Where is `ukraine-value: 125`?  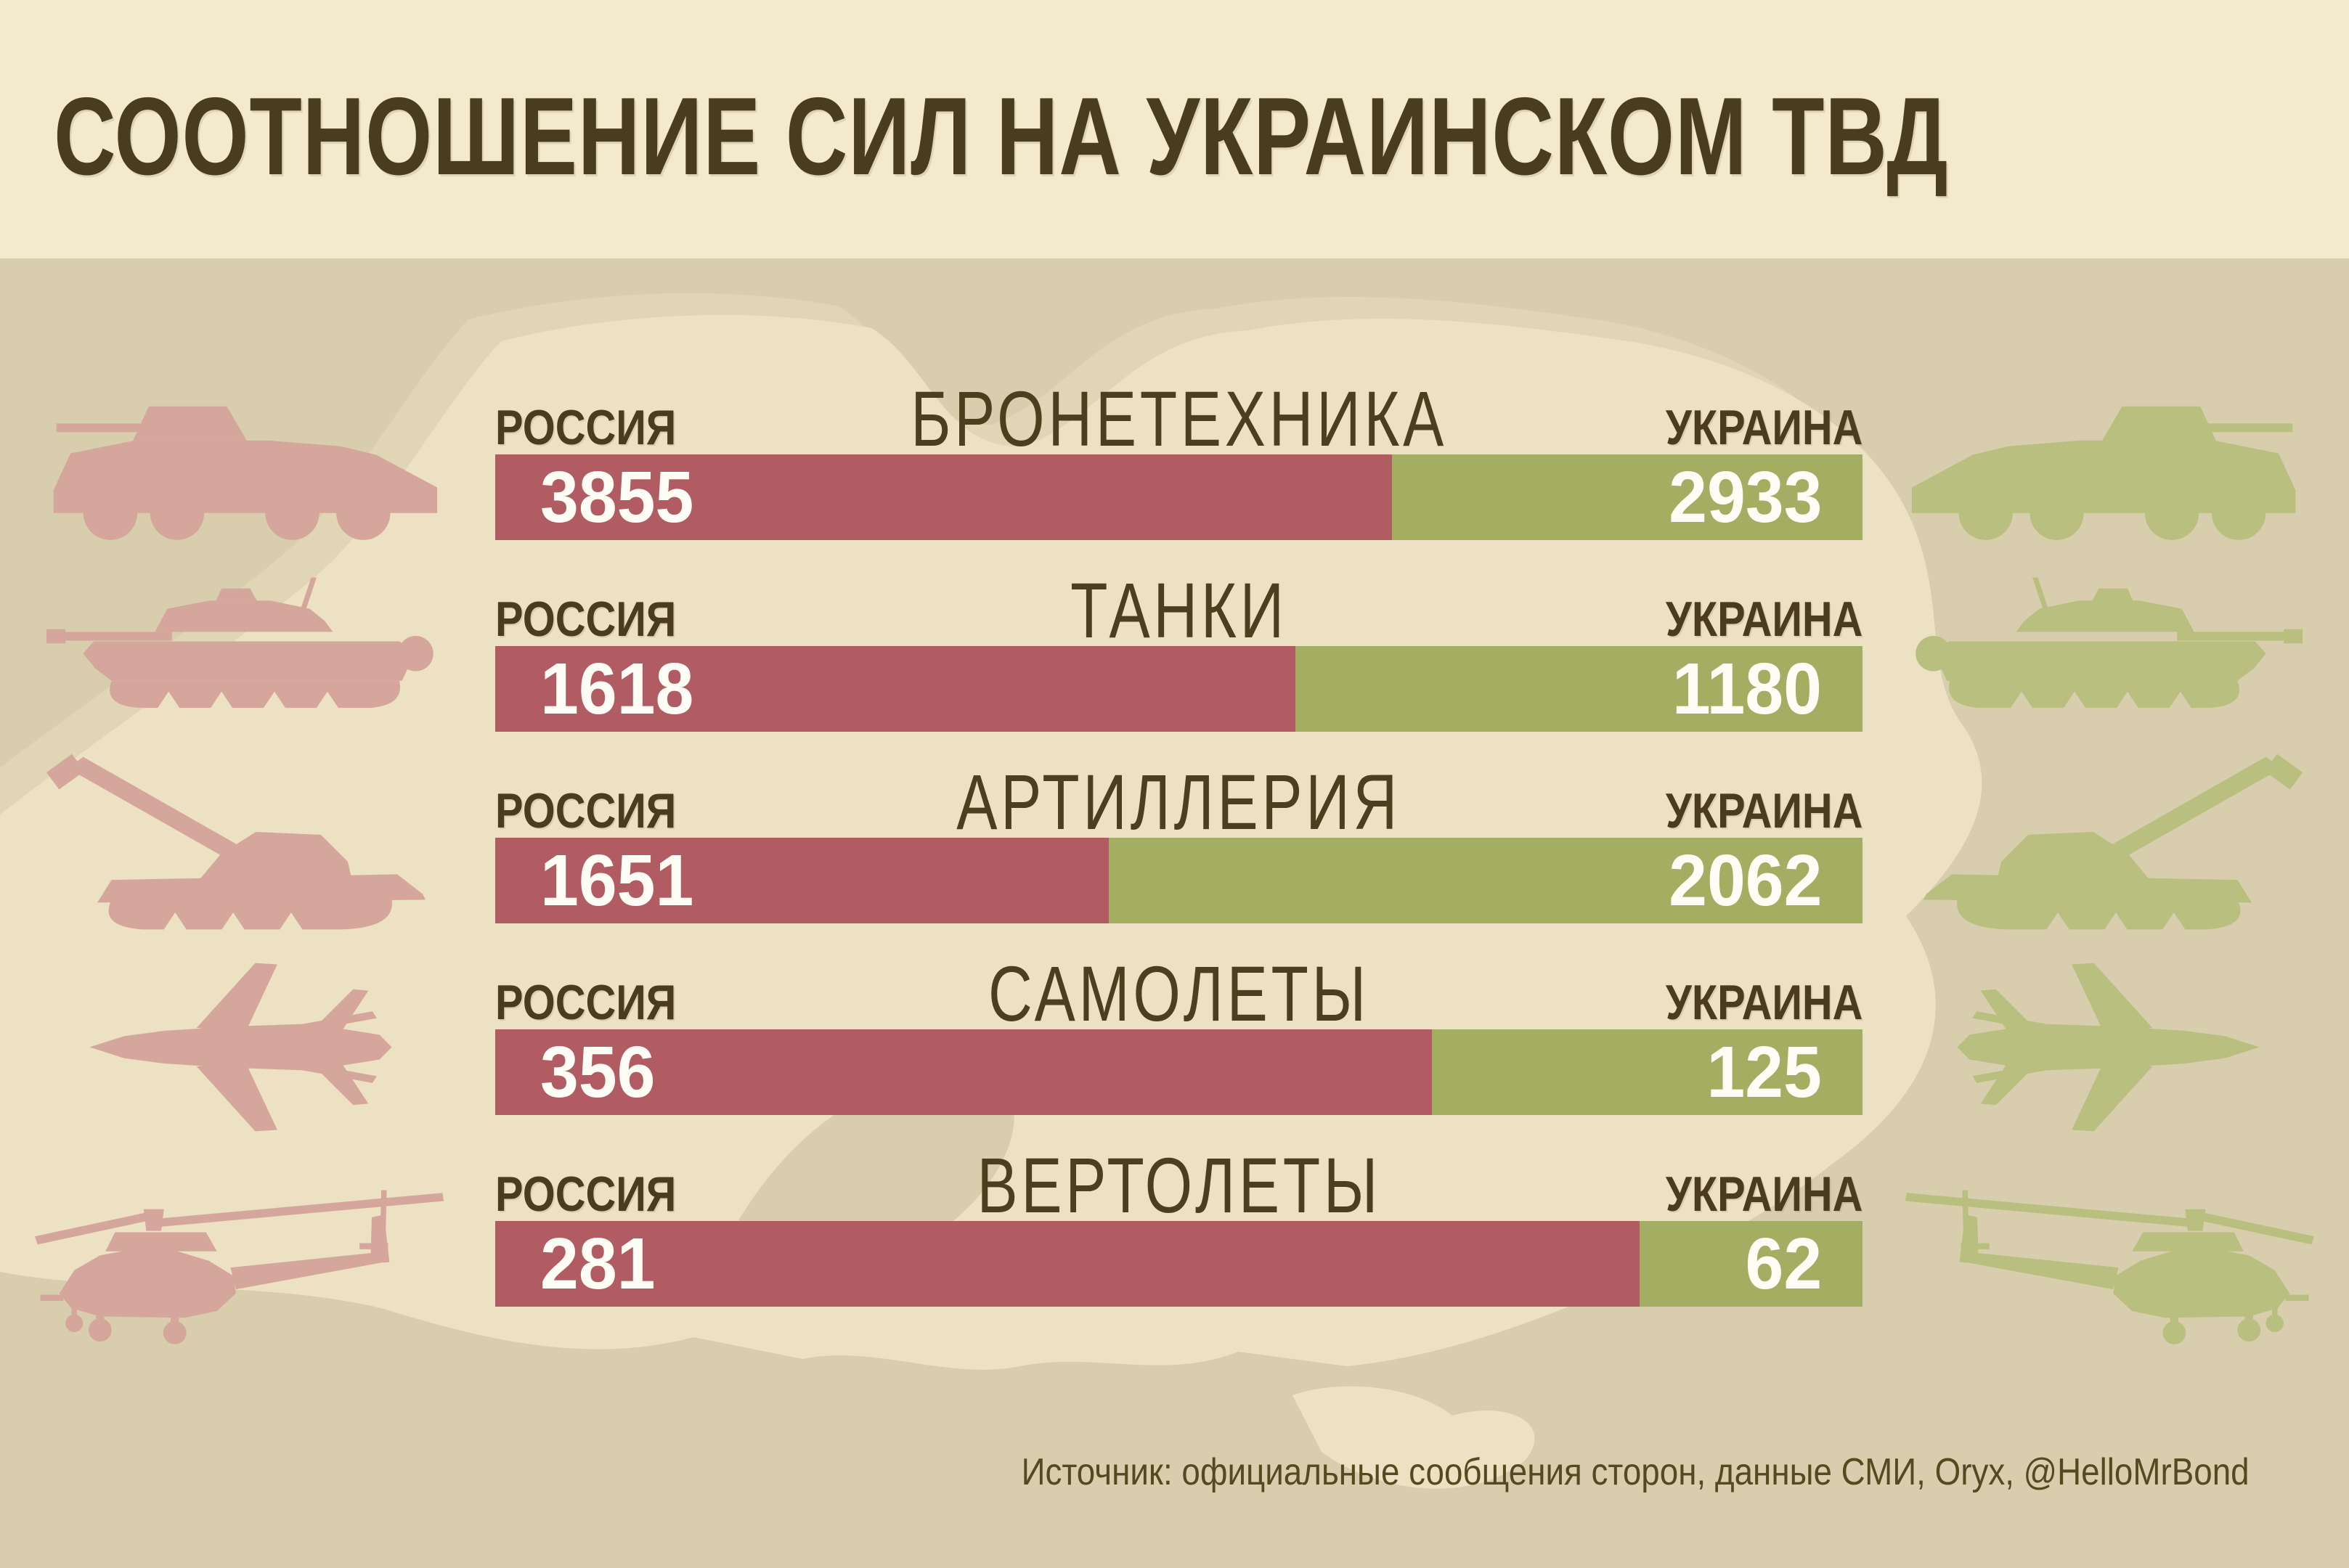
ukraine-value: 125 is located at coordinates (1764, 1073).